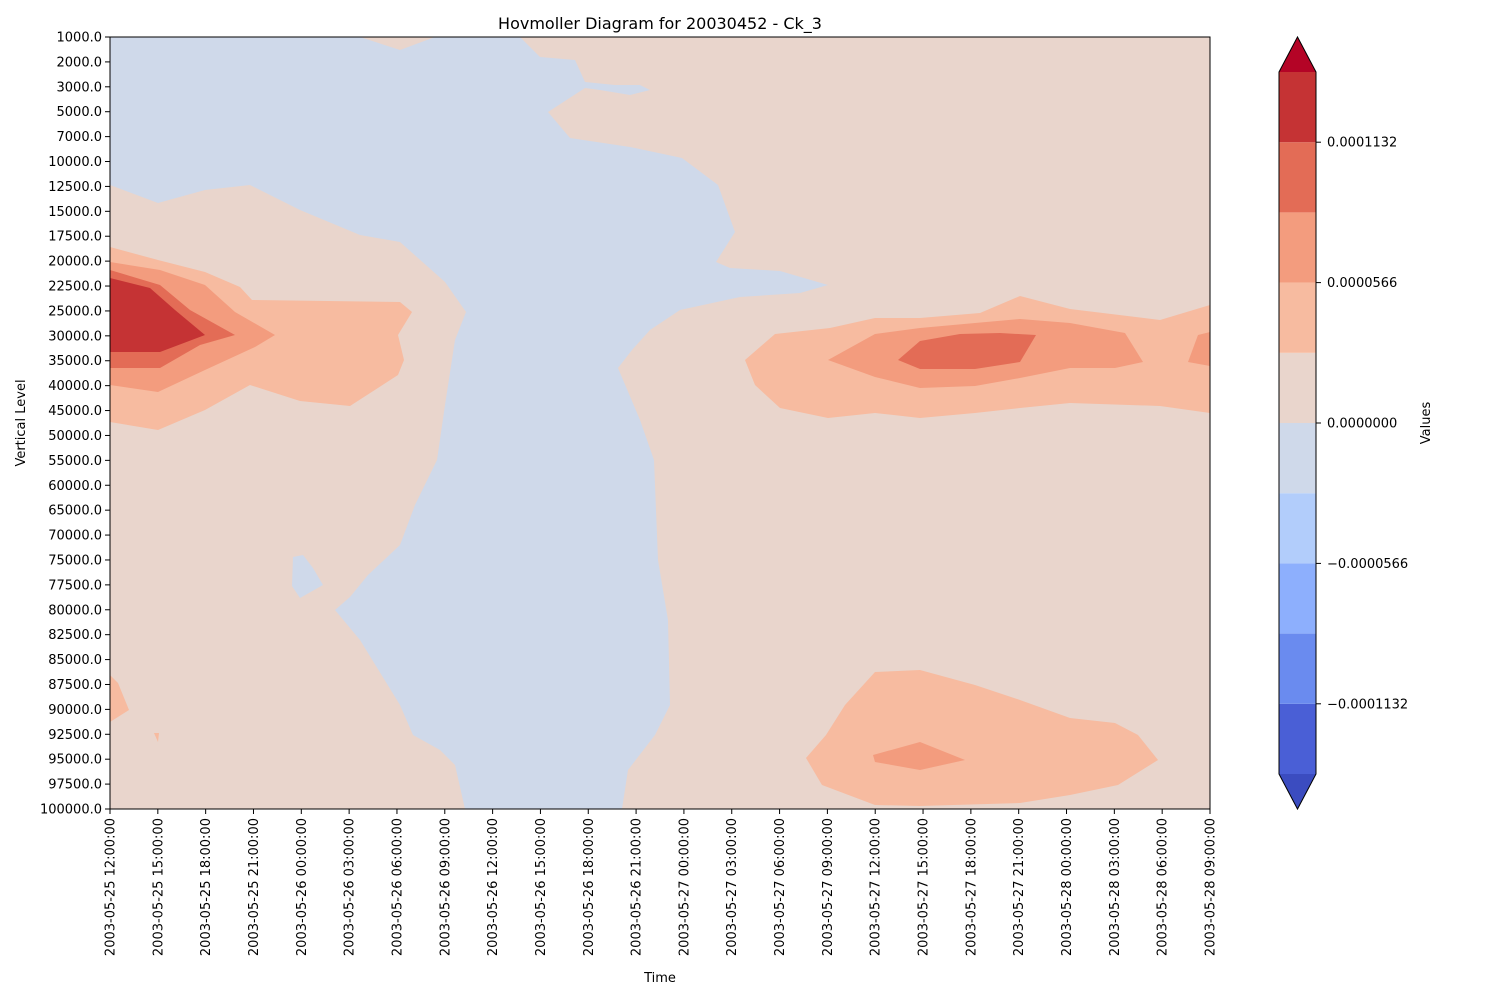  Describe the element at coordinates (493, 887) in the screenshot. I see `x-tick-label: 2003-05-26 12:00:00` at that location.